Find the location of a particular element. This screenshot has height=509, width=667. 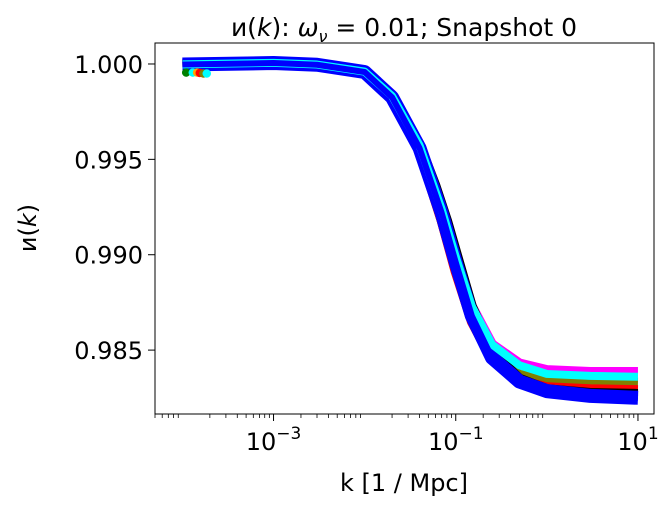

y-axis: 1.000 0.995 0.990 0.985 is located at coordinates (114, 208).